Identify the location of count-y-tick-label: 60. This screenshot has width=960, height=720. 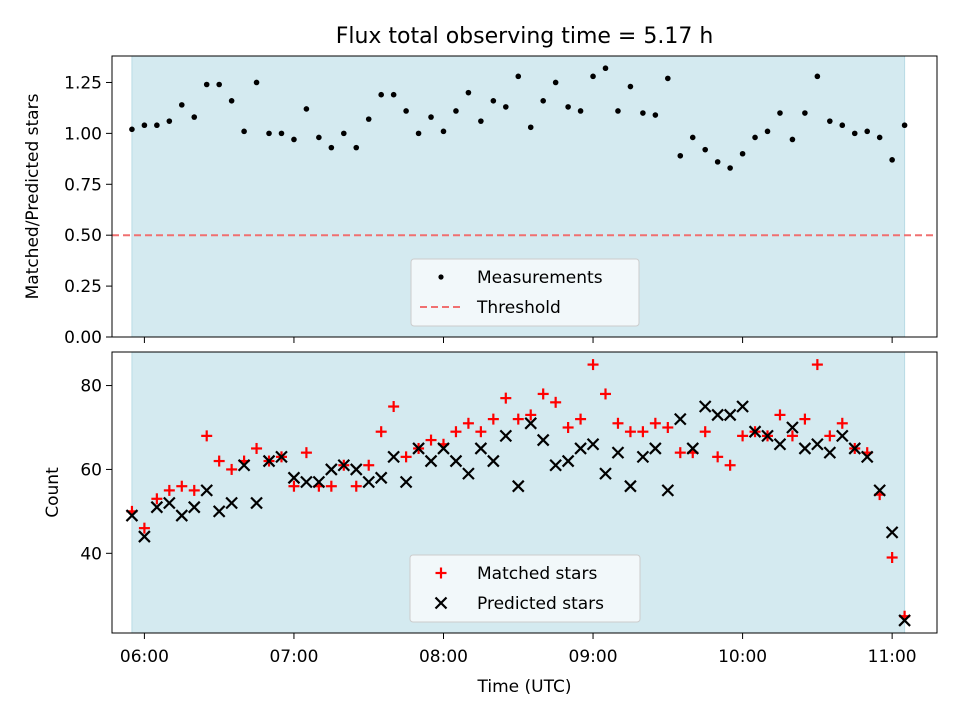
(91, 470).